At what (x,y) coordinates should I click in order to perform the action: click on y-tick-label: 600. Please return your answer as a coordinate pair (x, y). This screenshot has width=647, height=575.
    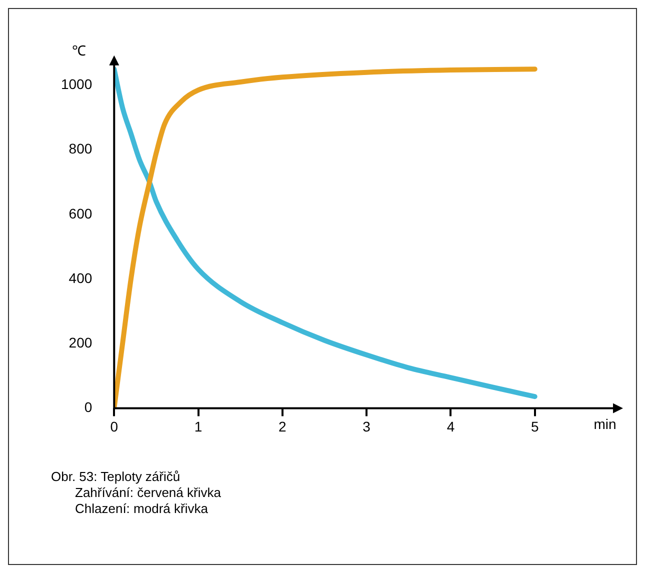
    Looking at the image, I should click on (80, 213).